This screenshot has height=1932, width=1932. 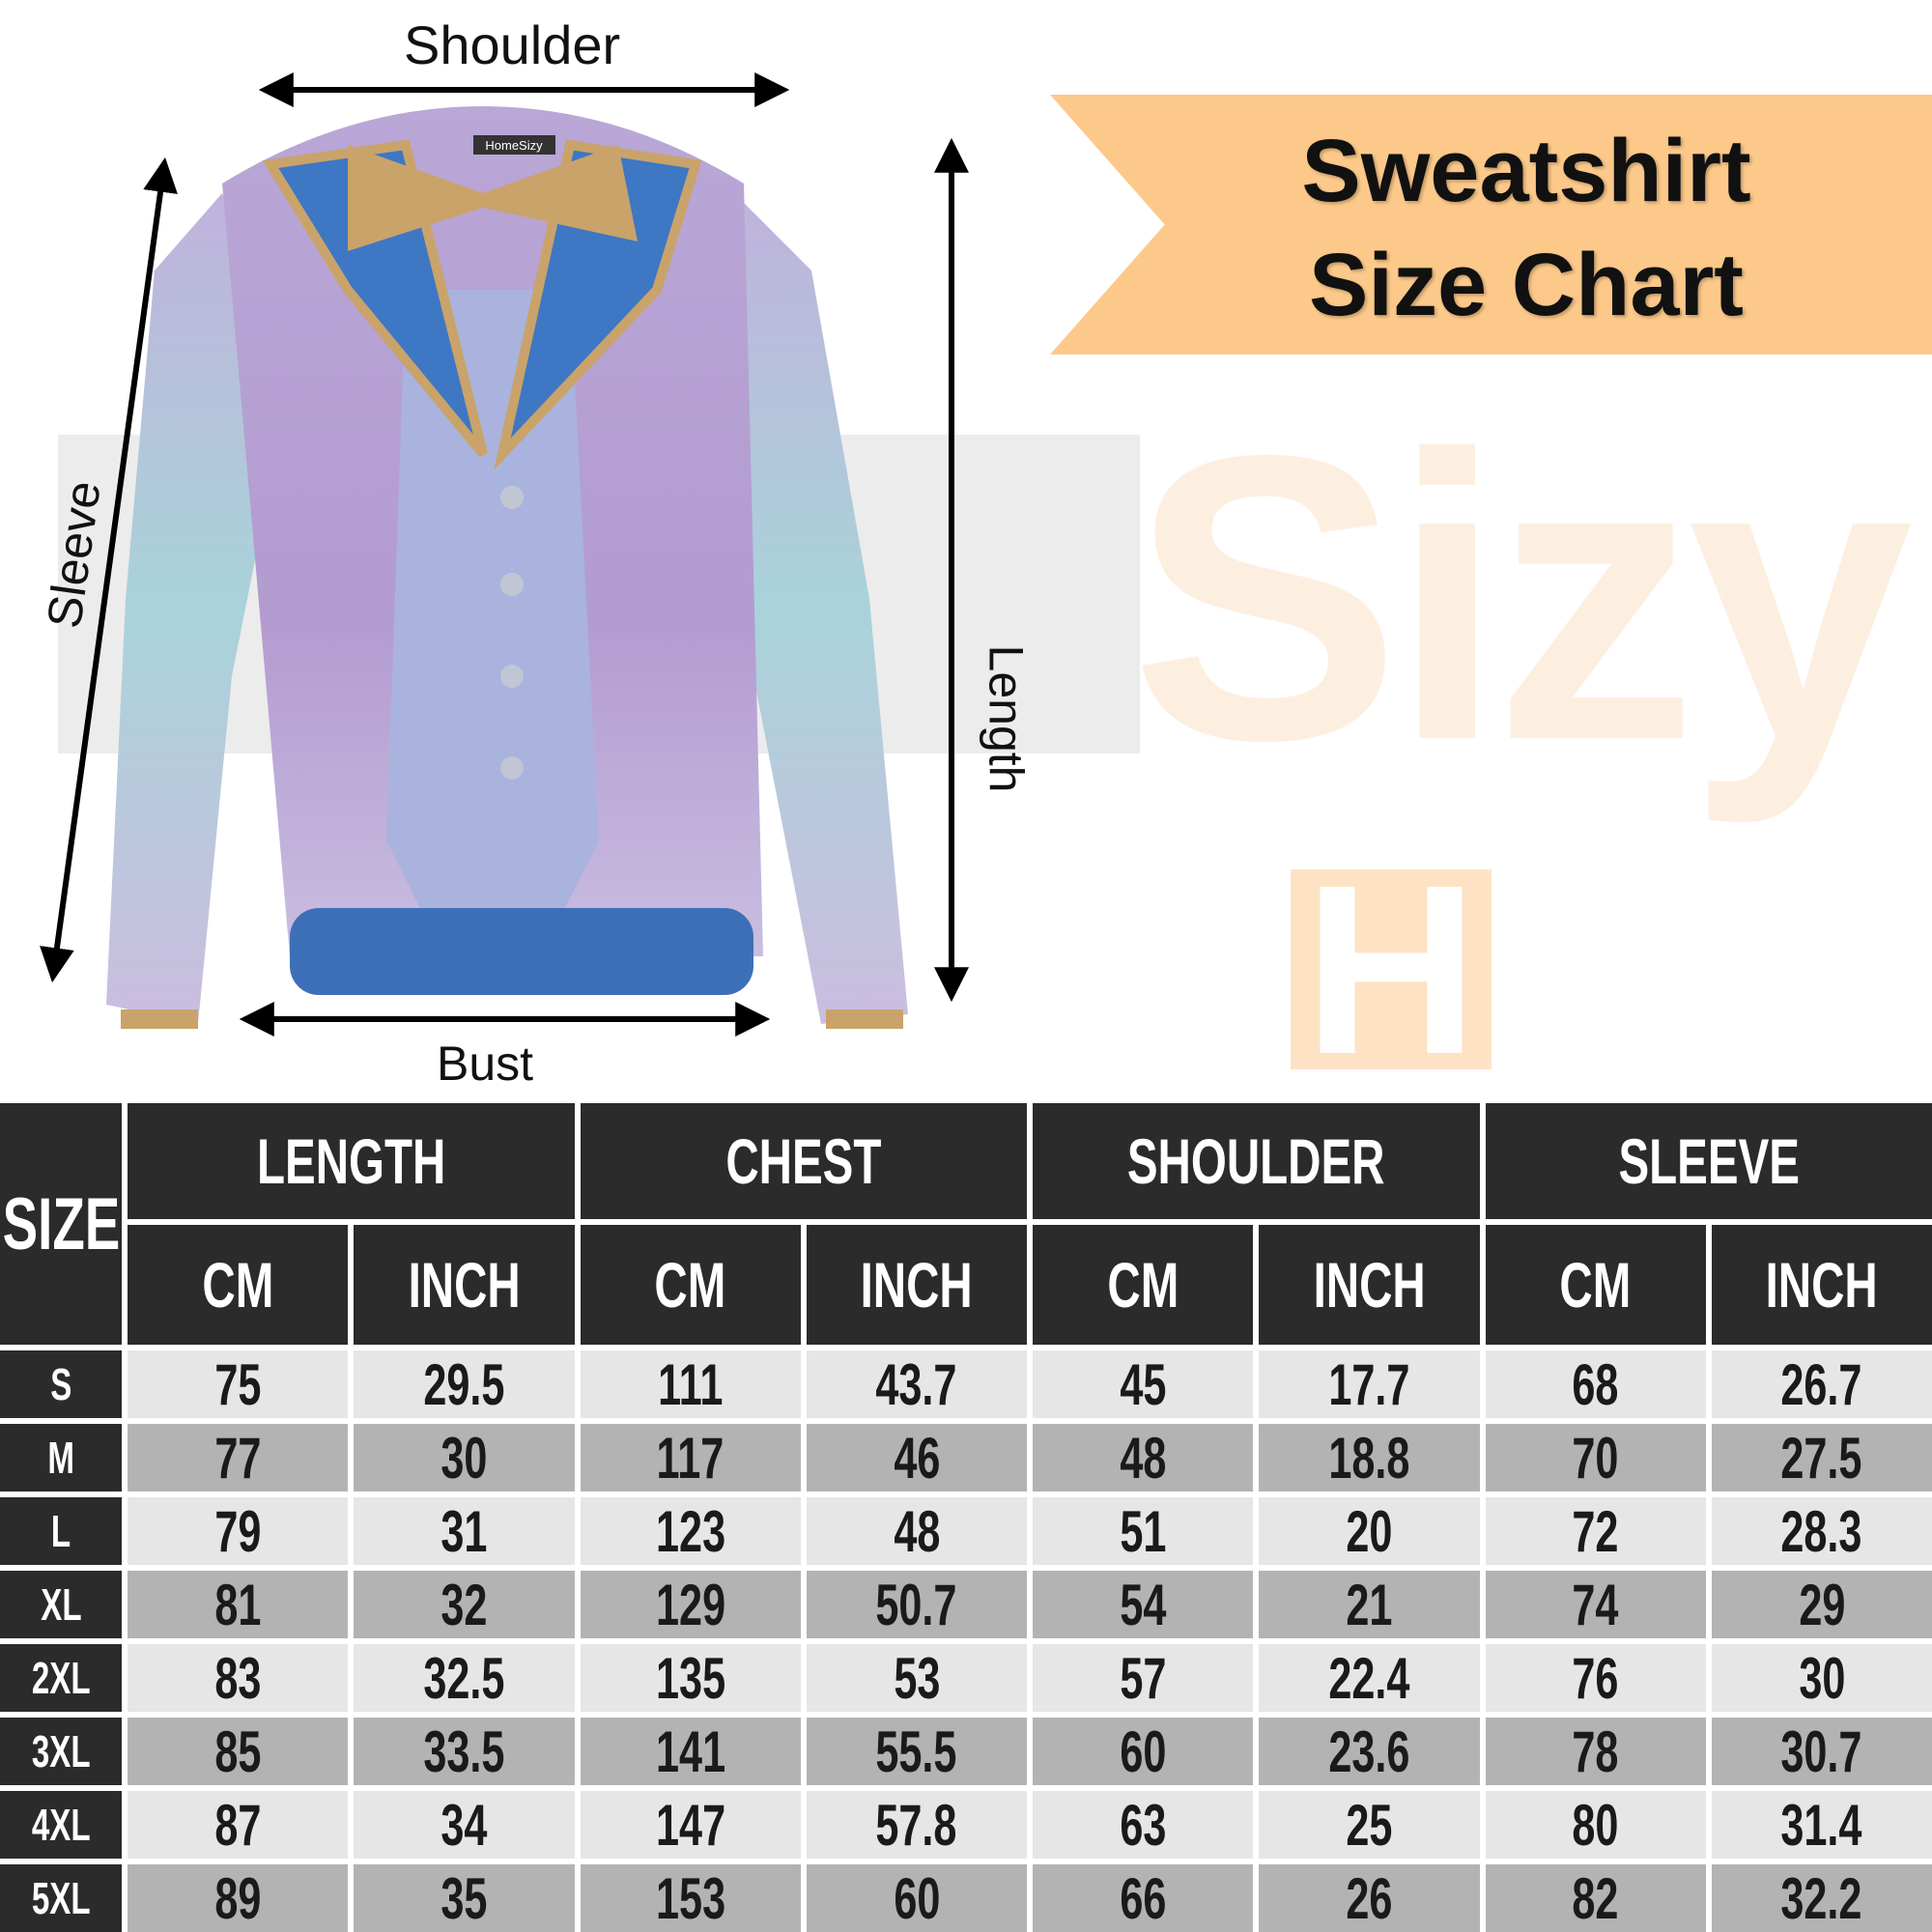 I want to click on table-cell-text: 28.3, so click(x=1821, y=1531).